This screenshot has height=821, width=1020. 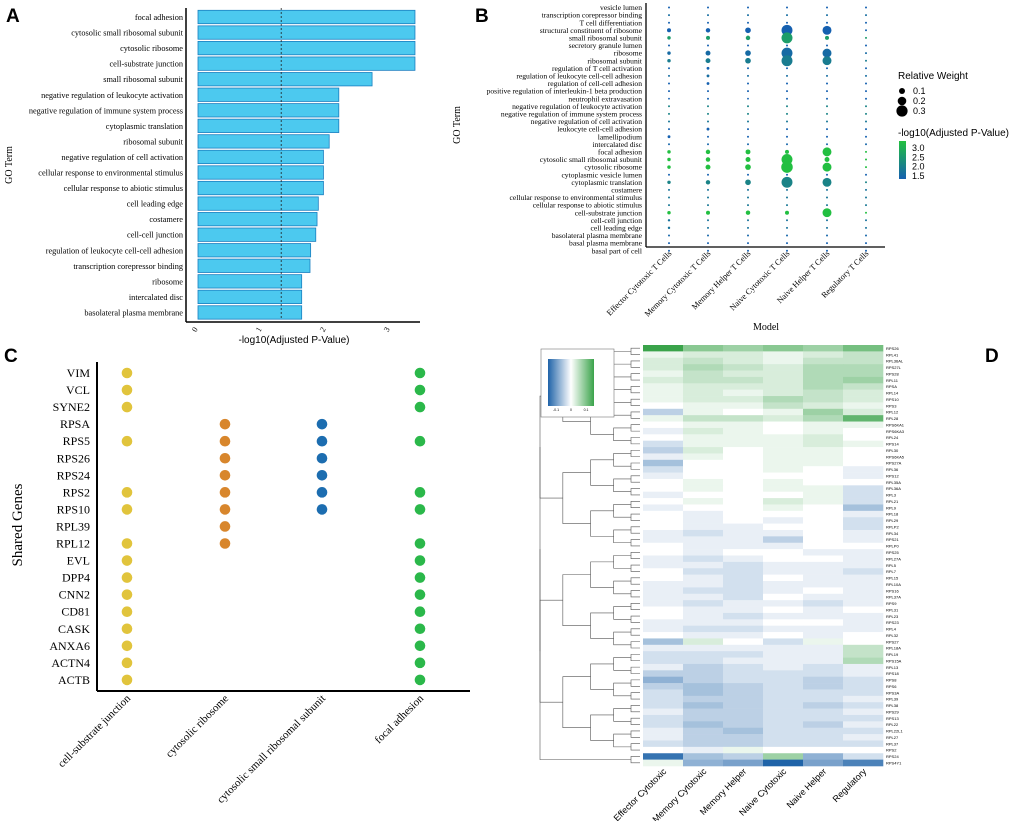 I want to click on row-label: RPL28, so click(x=892, y=418).